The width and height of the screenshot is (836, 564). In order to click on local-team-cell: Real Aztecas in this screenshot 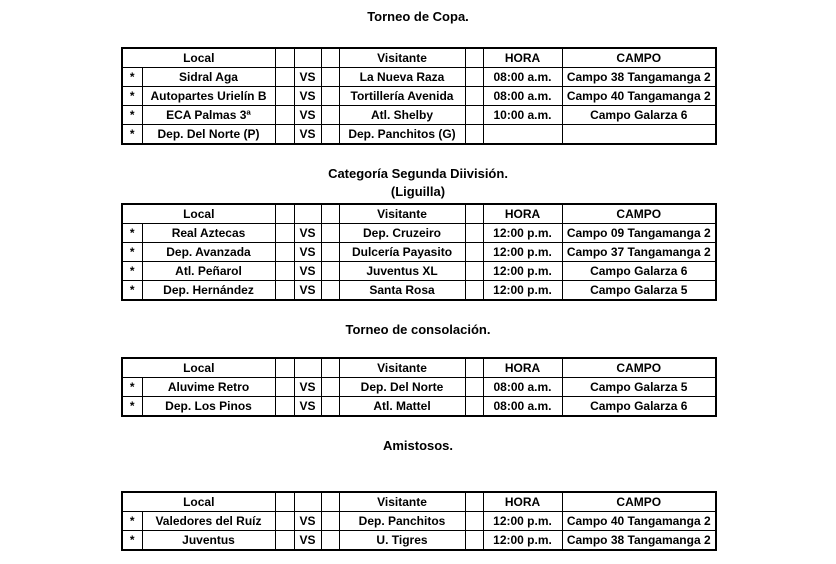, I will do `click(208, 233)`.